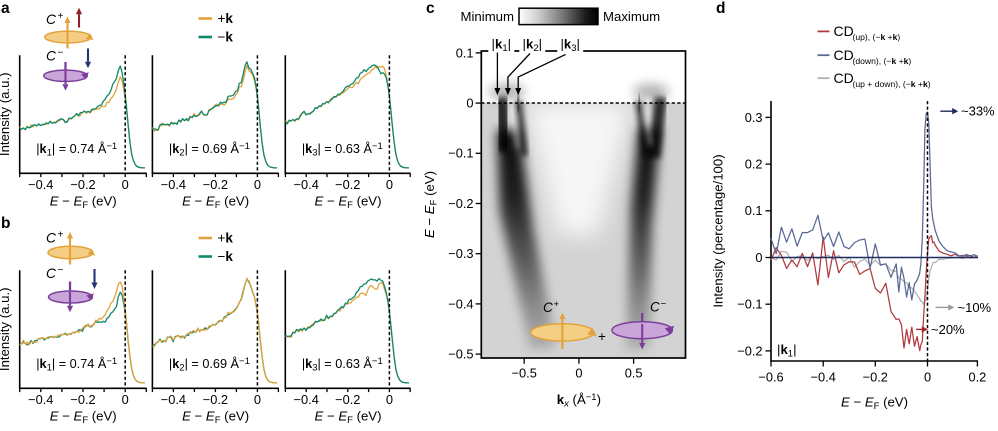  I want to click on svg-text: 0.5, so click(634, 373).